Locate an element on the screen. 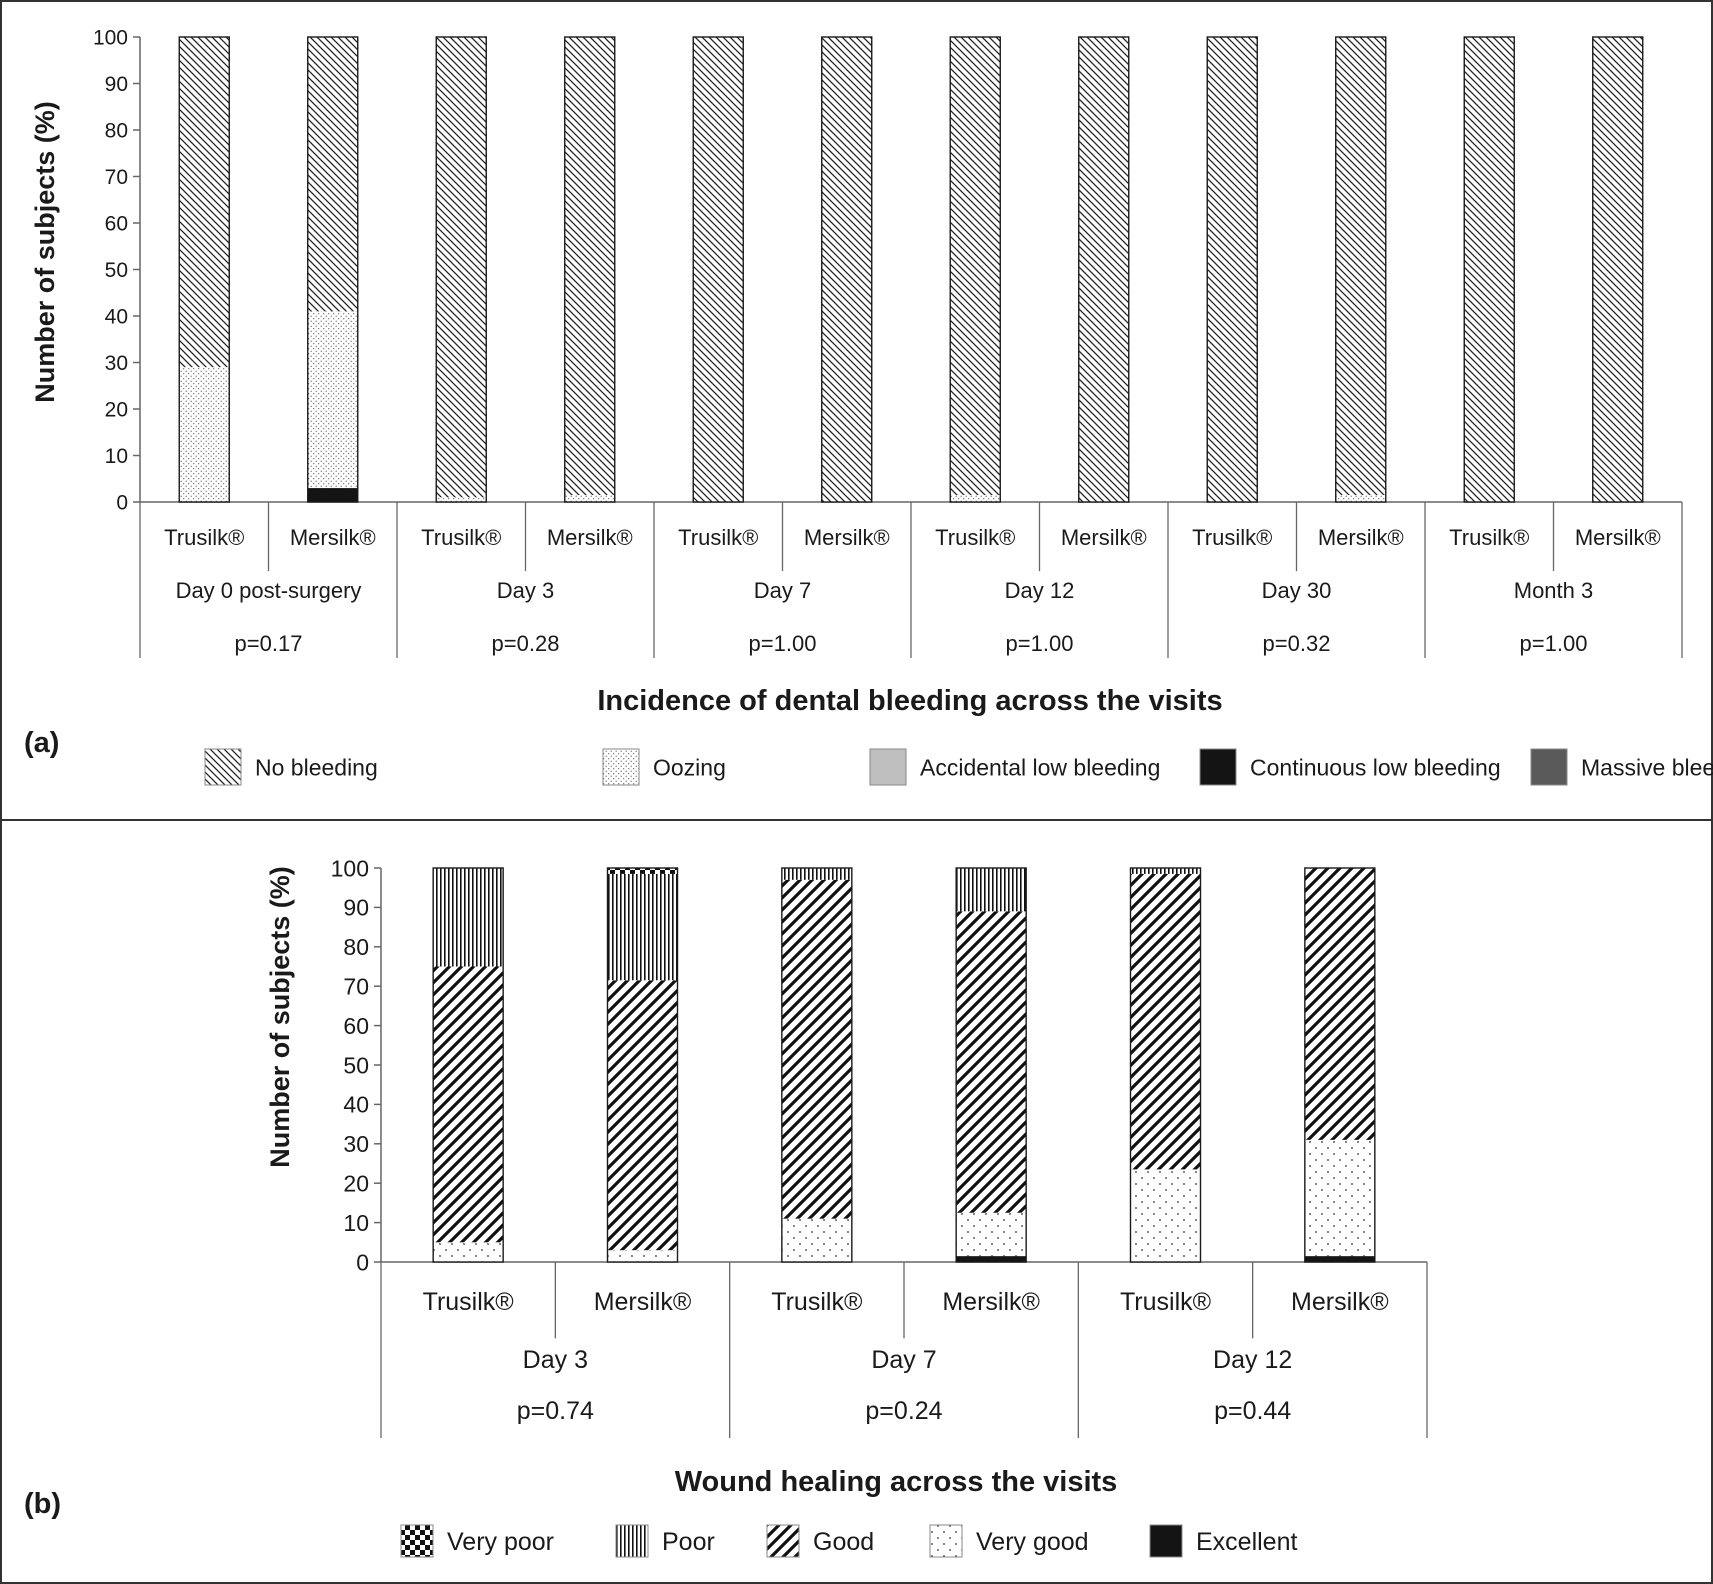 Image resolution: width=1713 pixels, height=1584 pixels. a-bar-11-outline is located at coordinates (1489, 269).